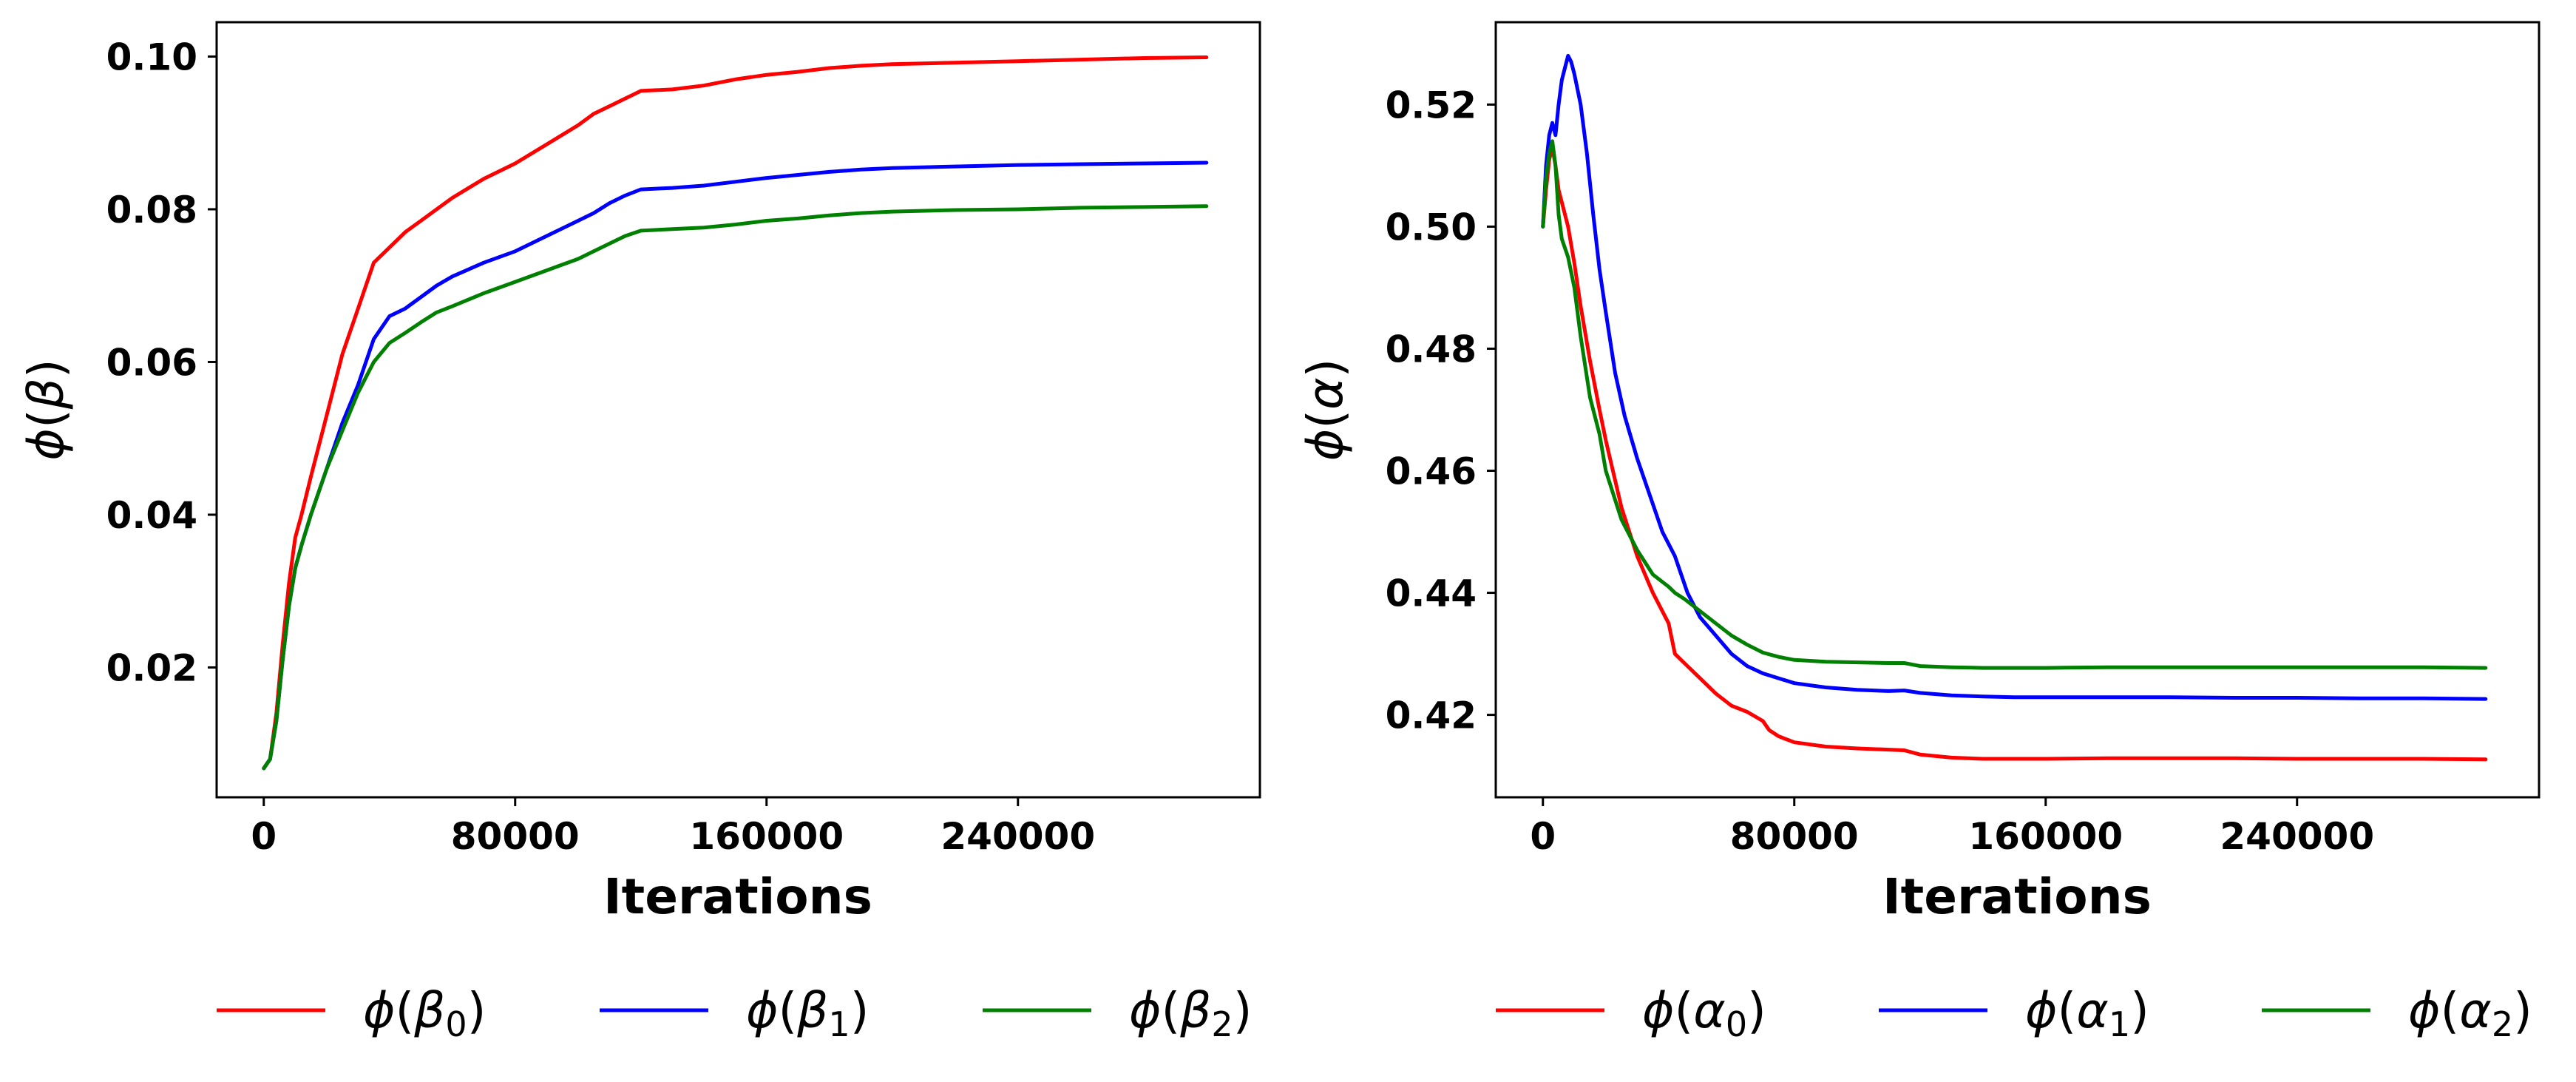 The width and height of the screenshot is (2576, 1082). What do you see at coordinates (734, 1013) in the screenshot?
I see `legend-beta: ϕ(β0) ϕ(β1) ϕ(β2)` at bounding box center [734, 1013].